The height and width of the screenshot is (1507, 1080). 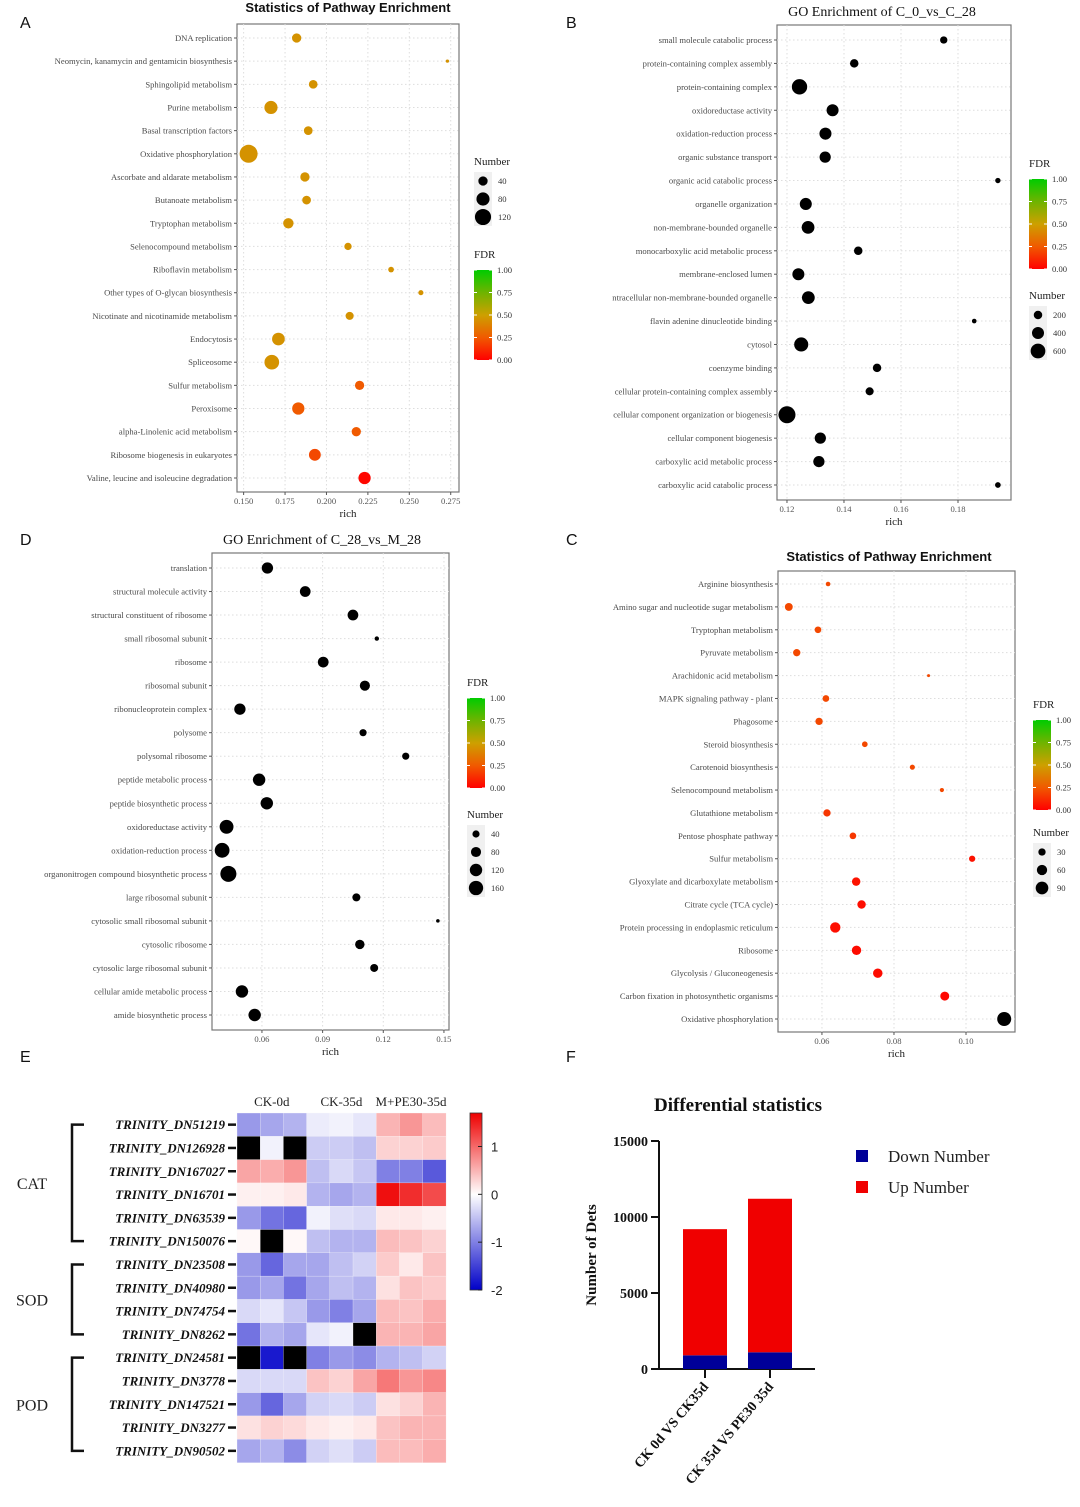 What do you see at coordinates (443, 1039) in the screenshot?
I see `x-tick-label: 0.15` at bounding box center [443, 1039].